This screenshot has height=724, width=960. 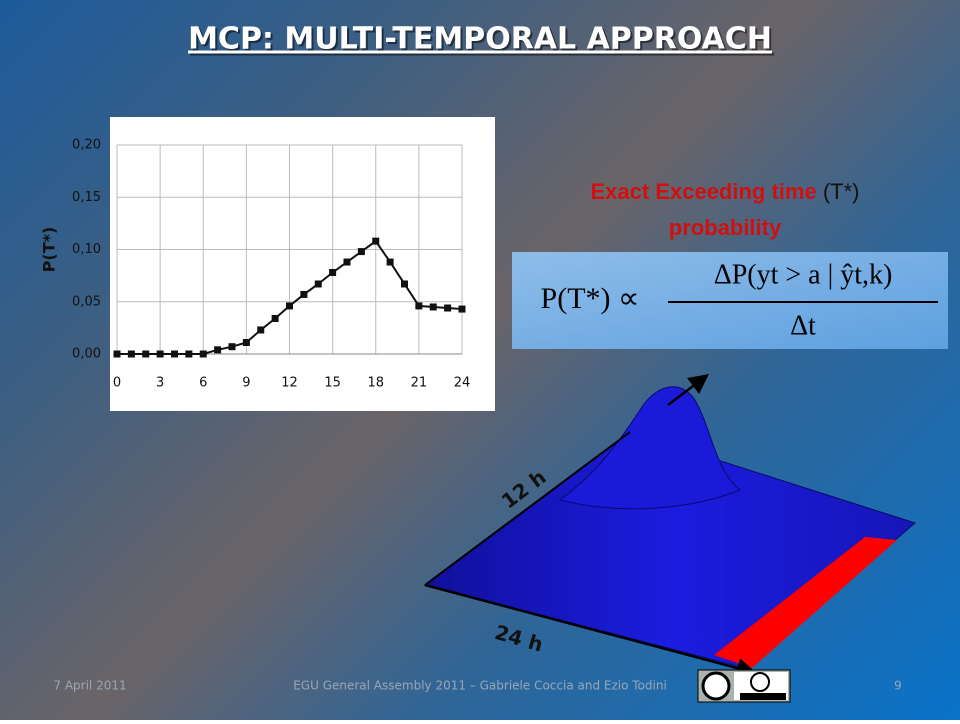 I want to click on y-tick-label: 0,15, so click(x=86, y=197).